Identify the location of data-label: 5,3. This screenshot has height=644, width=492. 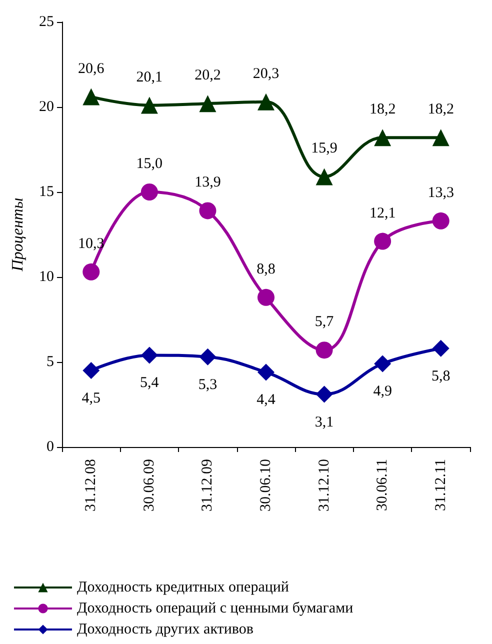
(208, 384).